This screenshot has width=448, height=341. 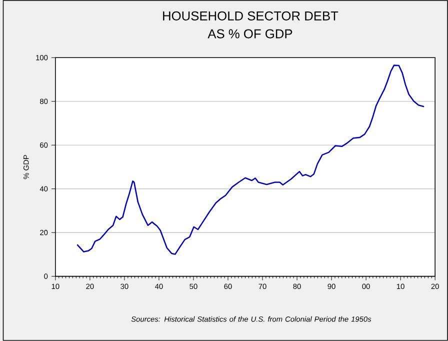 I want to click on chart-subtitle: AS % OF GDP, so click(x=250, y=33).